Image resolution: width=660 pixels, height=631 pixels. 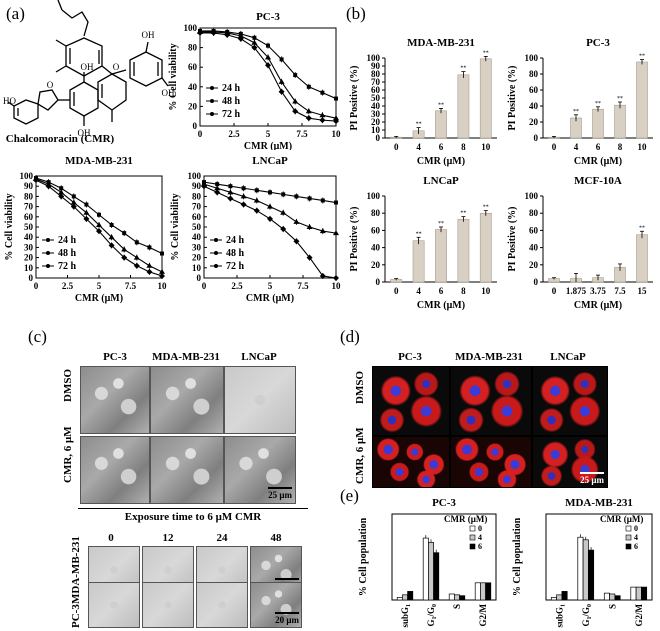 I want to click on x-tick-label: 7.5, so click(x=131, y=286).